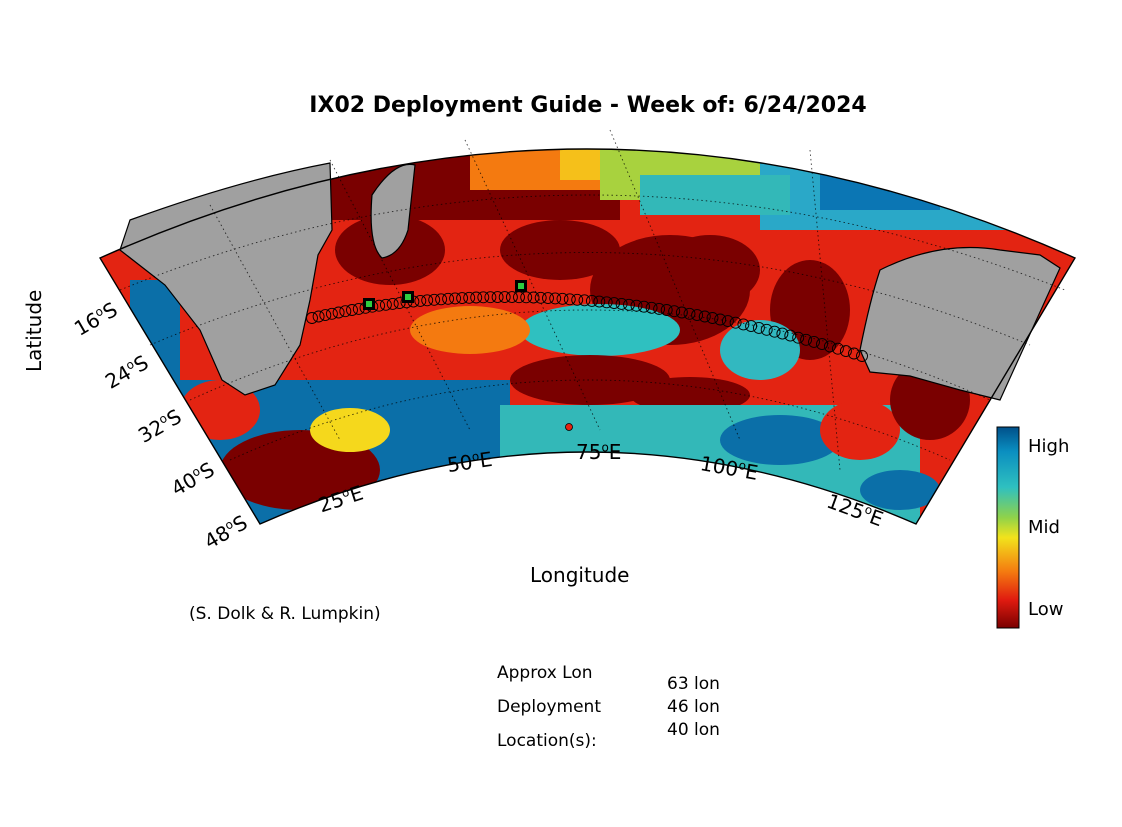 This screenshot has width=1122, height=827. I want to click on colorbar-label-low: Low, so click(1046, 609).